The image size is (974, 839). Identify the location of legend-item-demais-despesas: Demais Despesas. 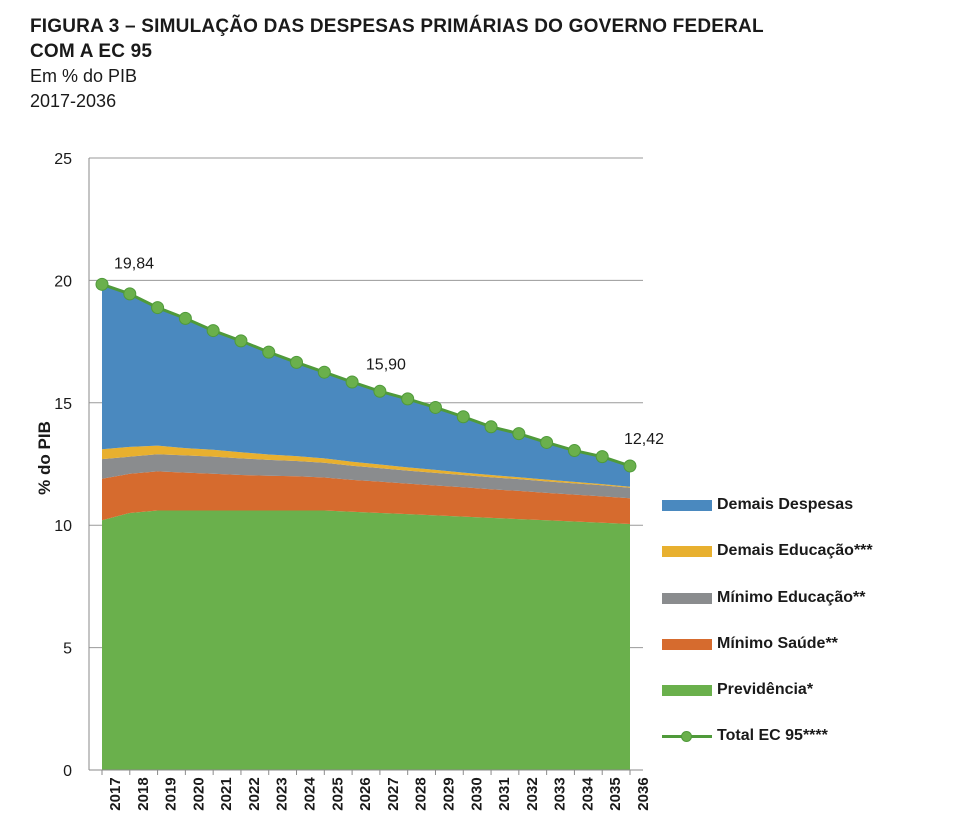
(757, 505).